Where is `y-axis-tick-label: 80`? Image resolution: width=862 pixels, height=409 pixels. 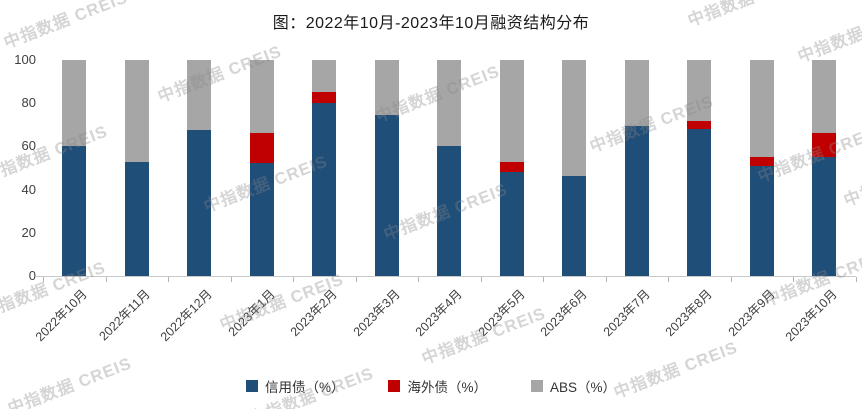 y-axis-tick-label: 80 is located at coordinates (28, 103).